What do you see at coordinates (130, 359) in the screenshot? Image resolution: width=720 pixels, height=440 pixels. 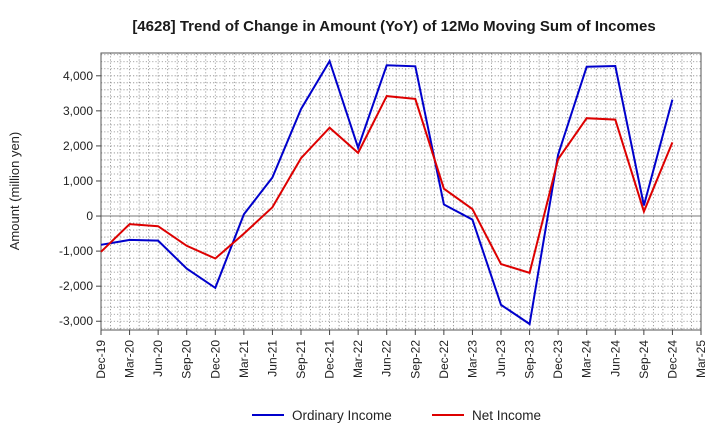 I see `x-tick-label: Mar-20` at bounding box center [130, 359].